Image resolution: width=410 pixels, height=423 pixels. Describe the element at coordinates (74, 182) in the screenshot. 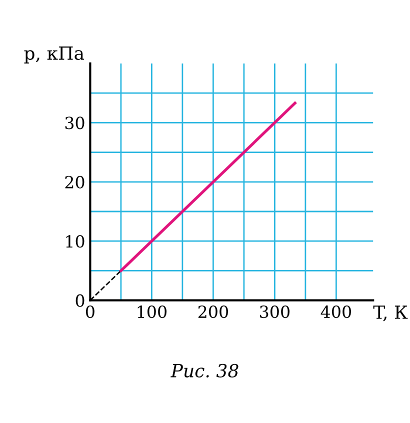

I see `y-tick-label: 20` at that location.